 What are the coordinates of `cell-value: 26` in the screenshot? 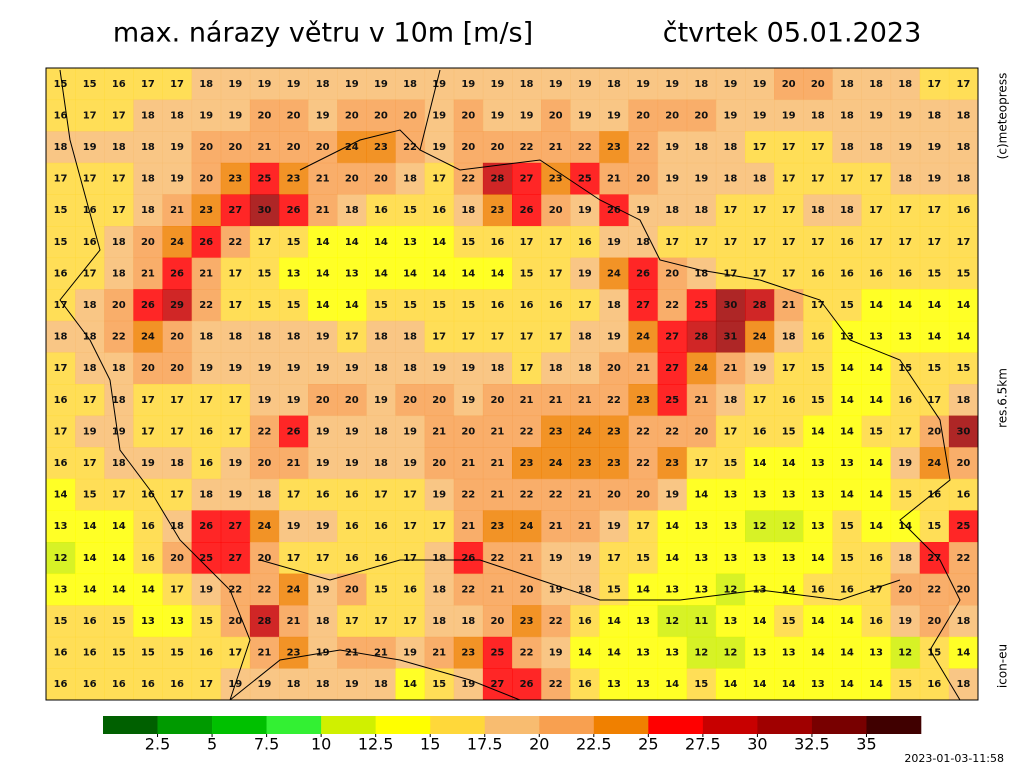 It's located at (177, 273).